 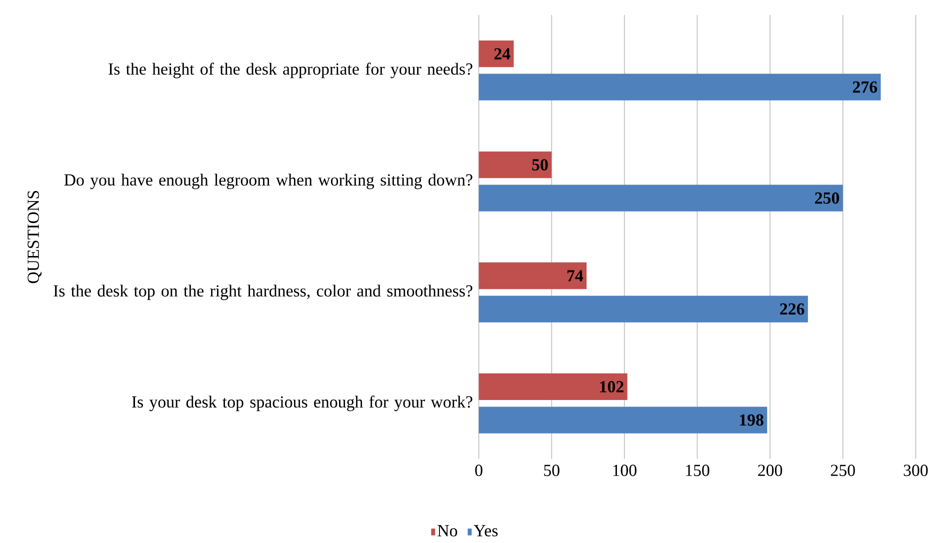 I want to click on x-tick-label: 250, so click(x=842, y=470).